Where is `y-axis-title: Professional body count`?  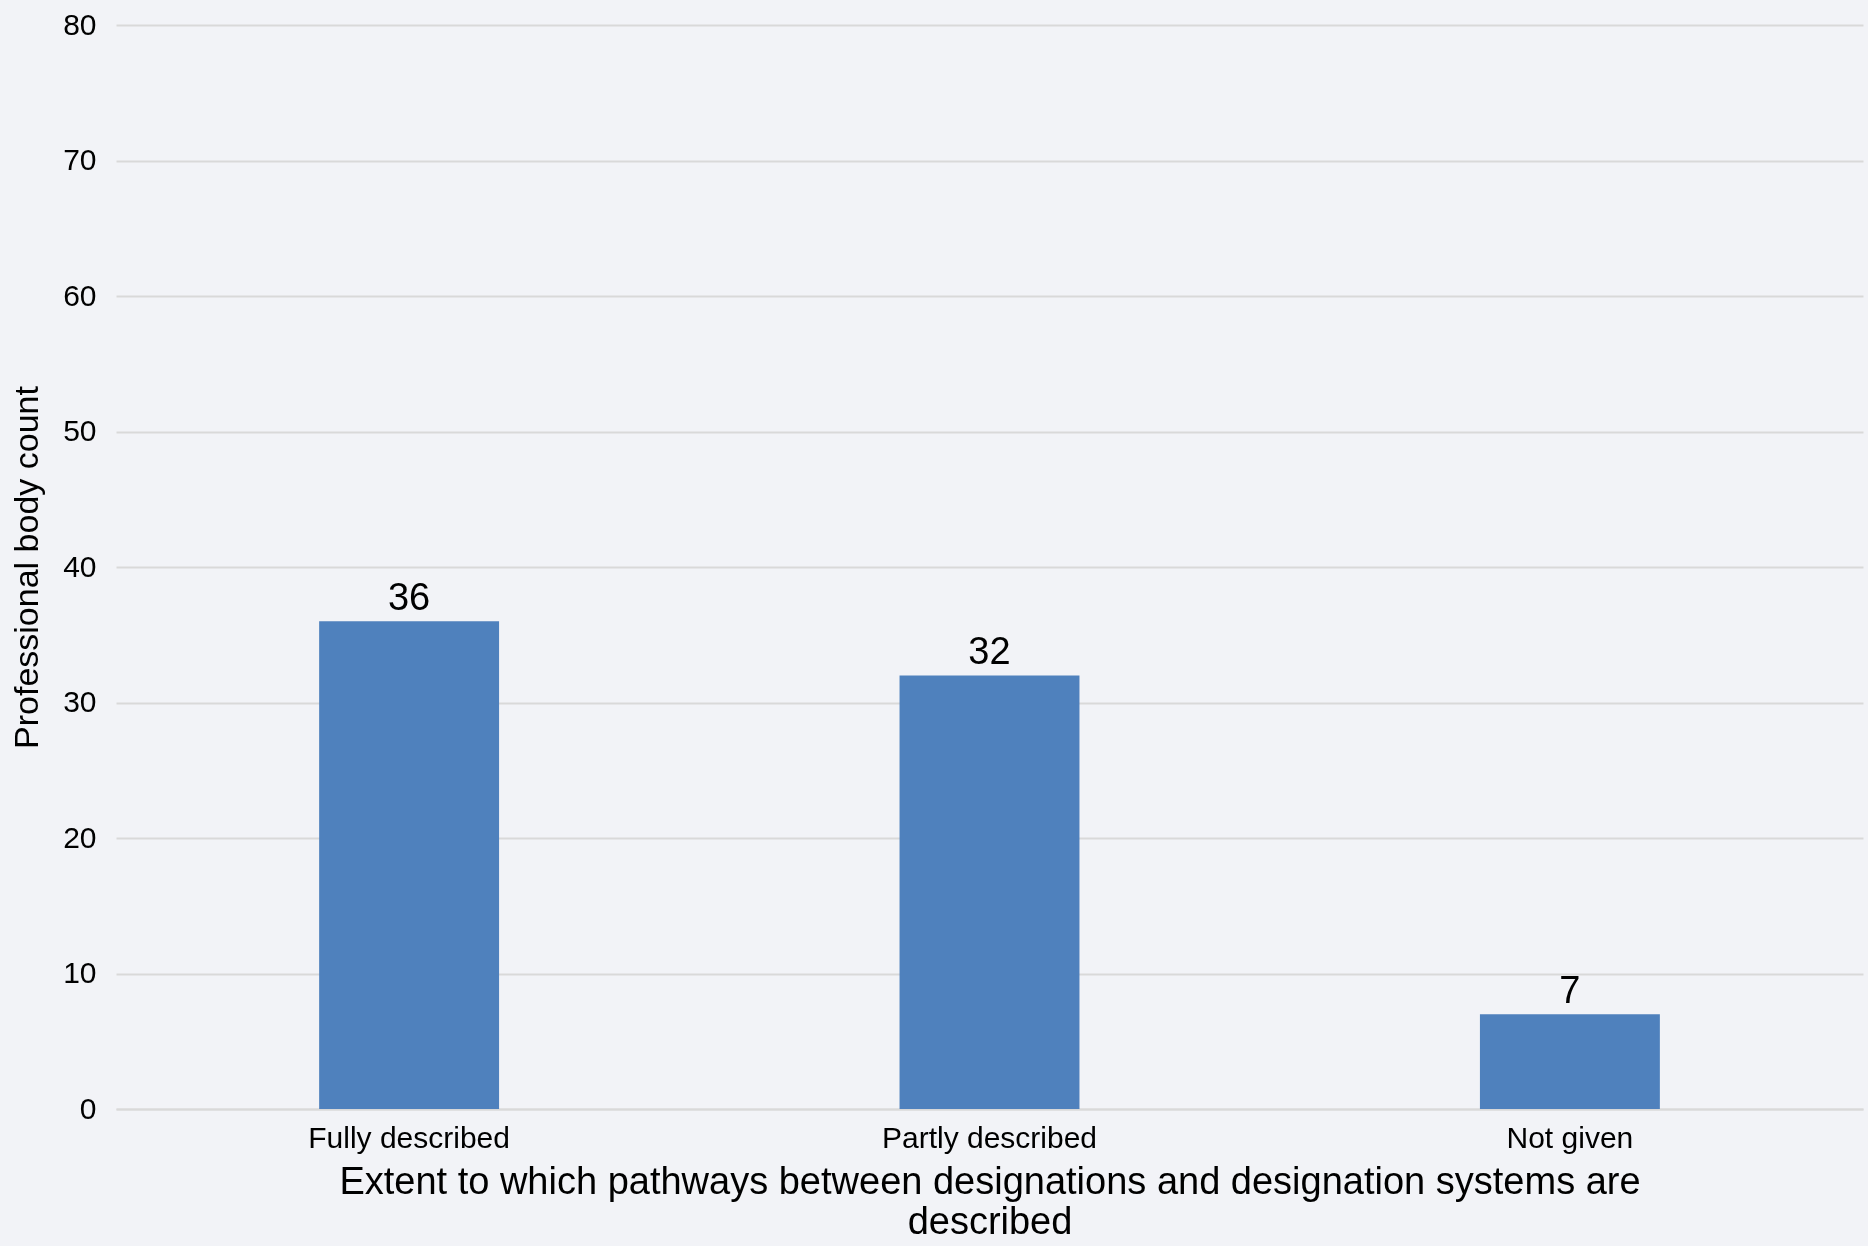 y-axis-title: Professional body count is located at coordinates (26, 567).